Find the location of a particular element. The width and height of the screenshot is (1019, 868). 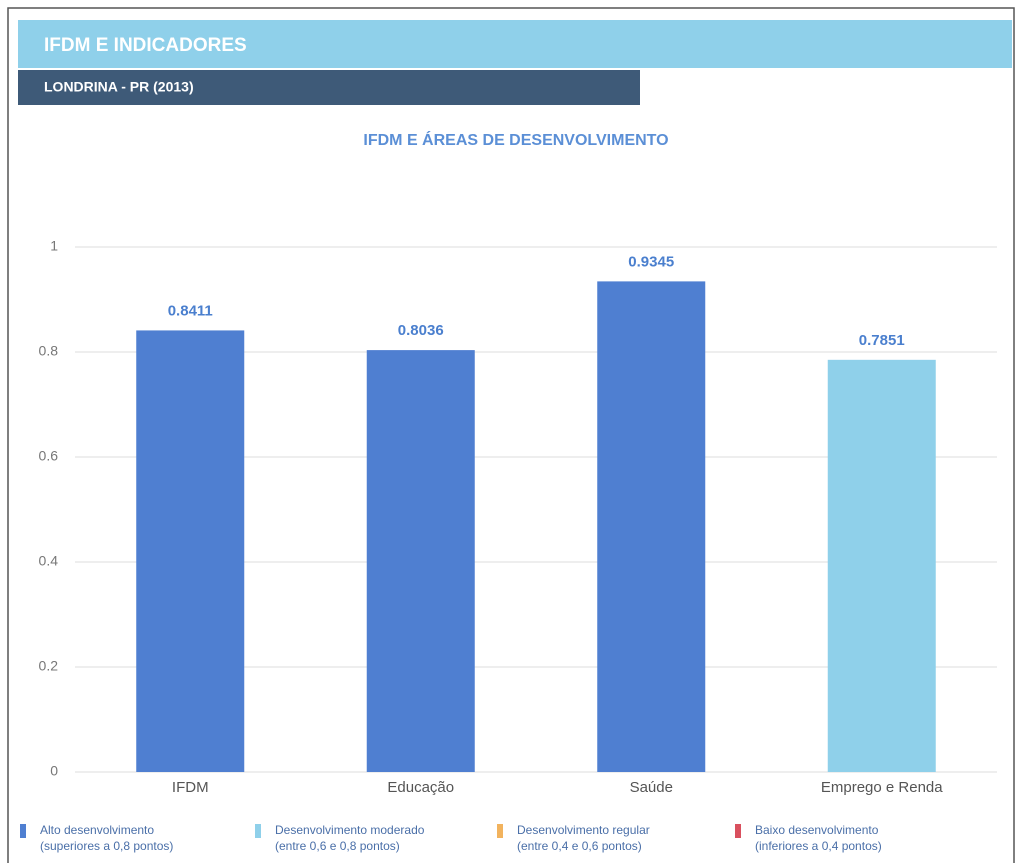

header-bar is located at coordinates (515, 44).